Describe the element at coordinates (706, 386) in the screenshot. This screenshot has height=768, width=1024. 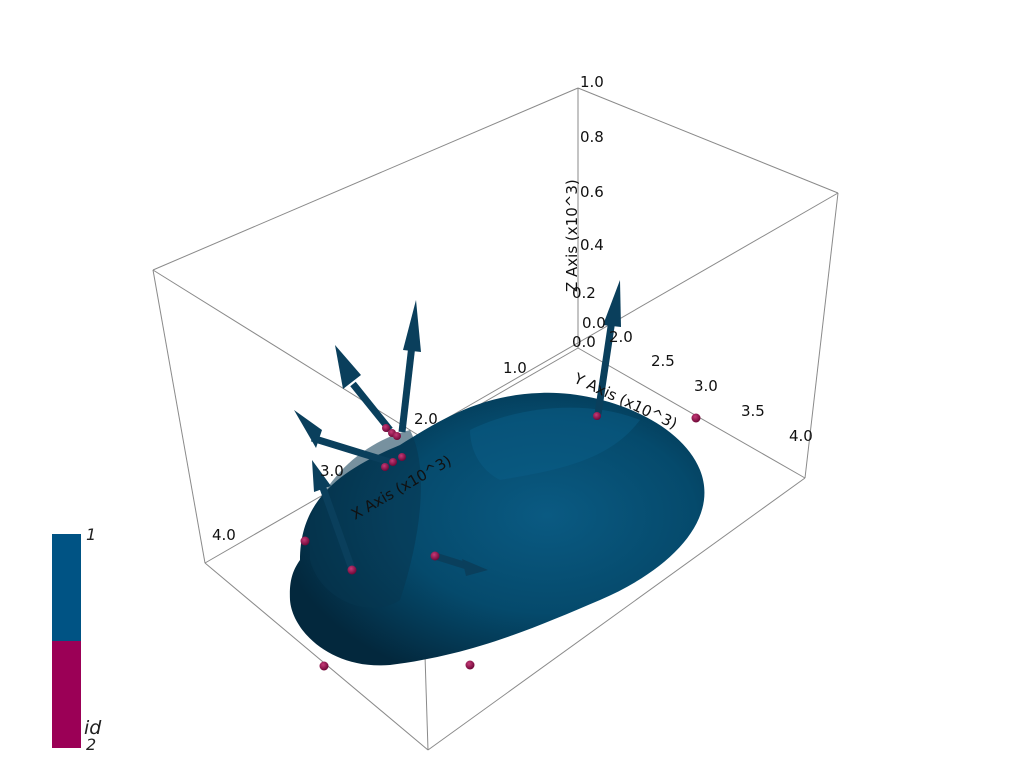
I see `y-tick-label: 3.0` at that location.